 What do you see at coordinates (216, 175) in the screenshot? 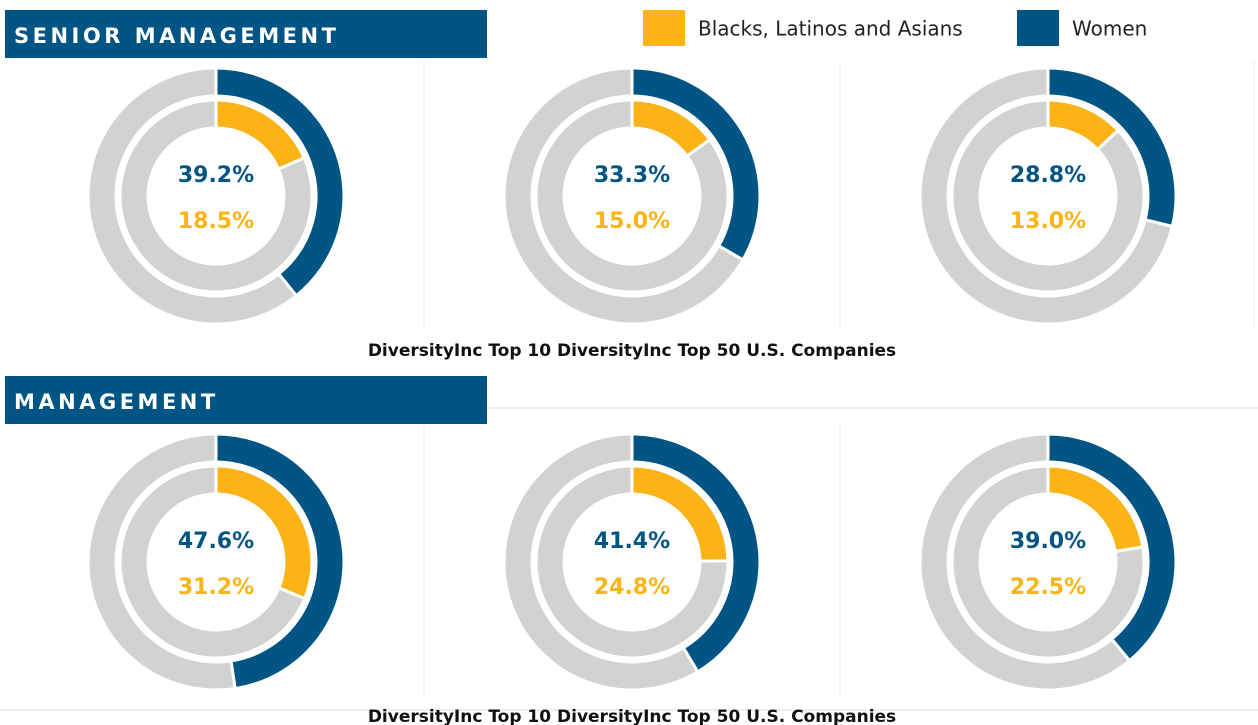
I see `value-label: 39.2%` at bounding box center [216, 175].